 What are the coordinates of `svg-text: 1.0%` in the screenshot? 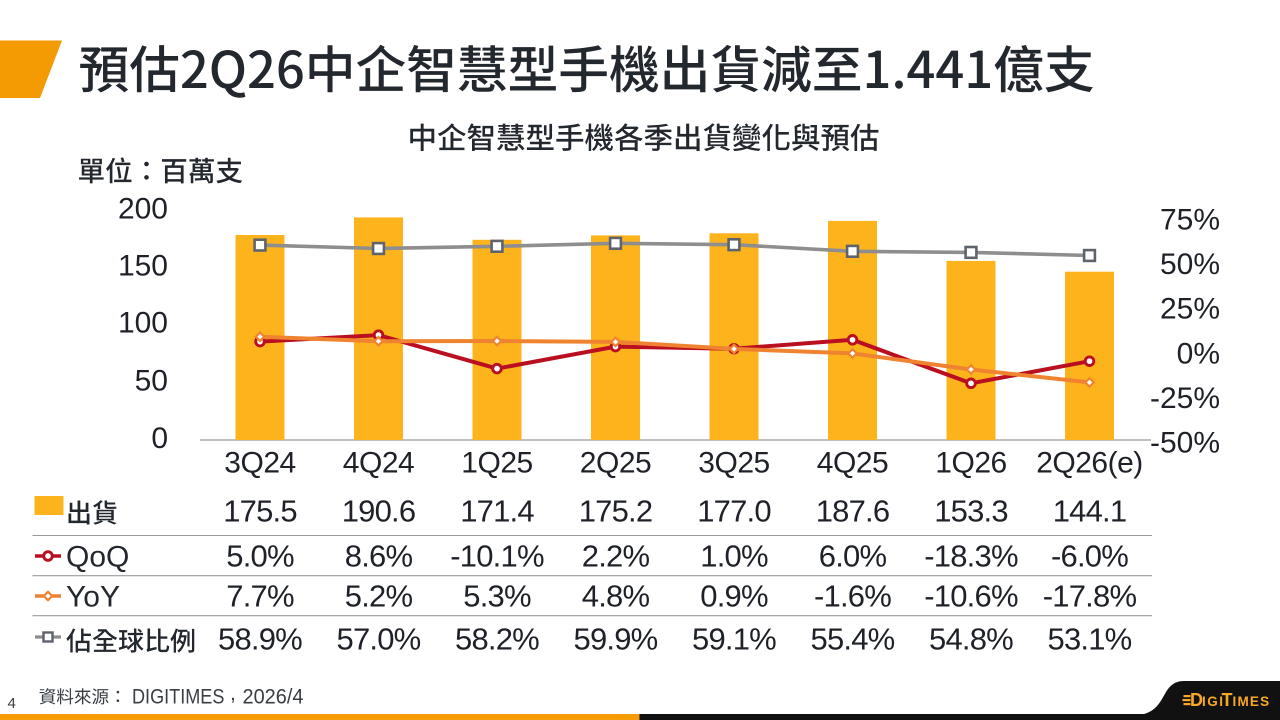 It's located at (734, 556).